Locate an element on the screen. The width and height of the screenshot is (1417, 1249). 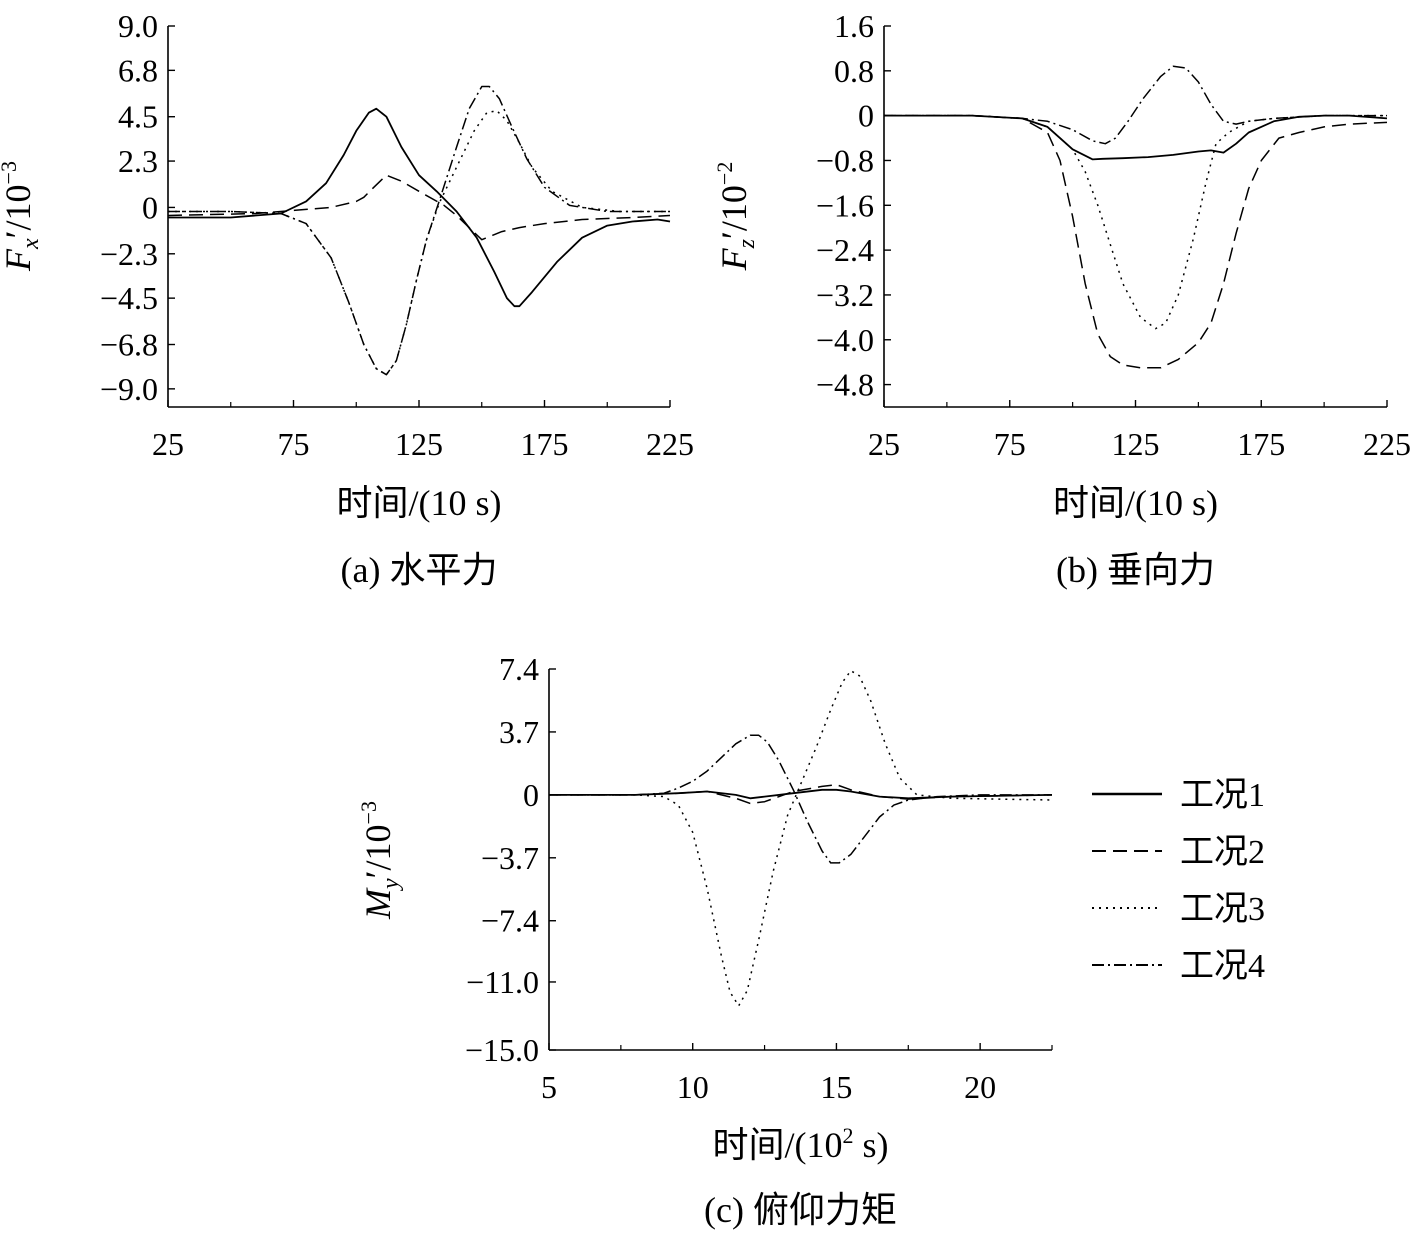
y-tick-label: 0.8 is located at coordinates (854, 71).